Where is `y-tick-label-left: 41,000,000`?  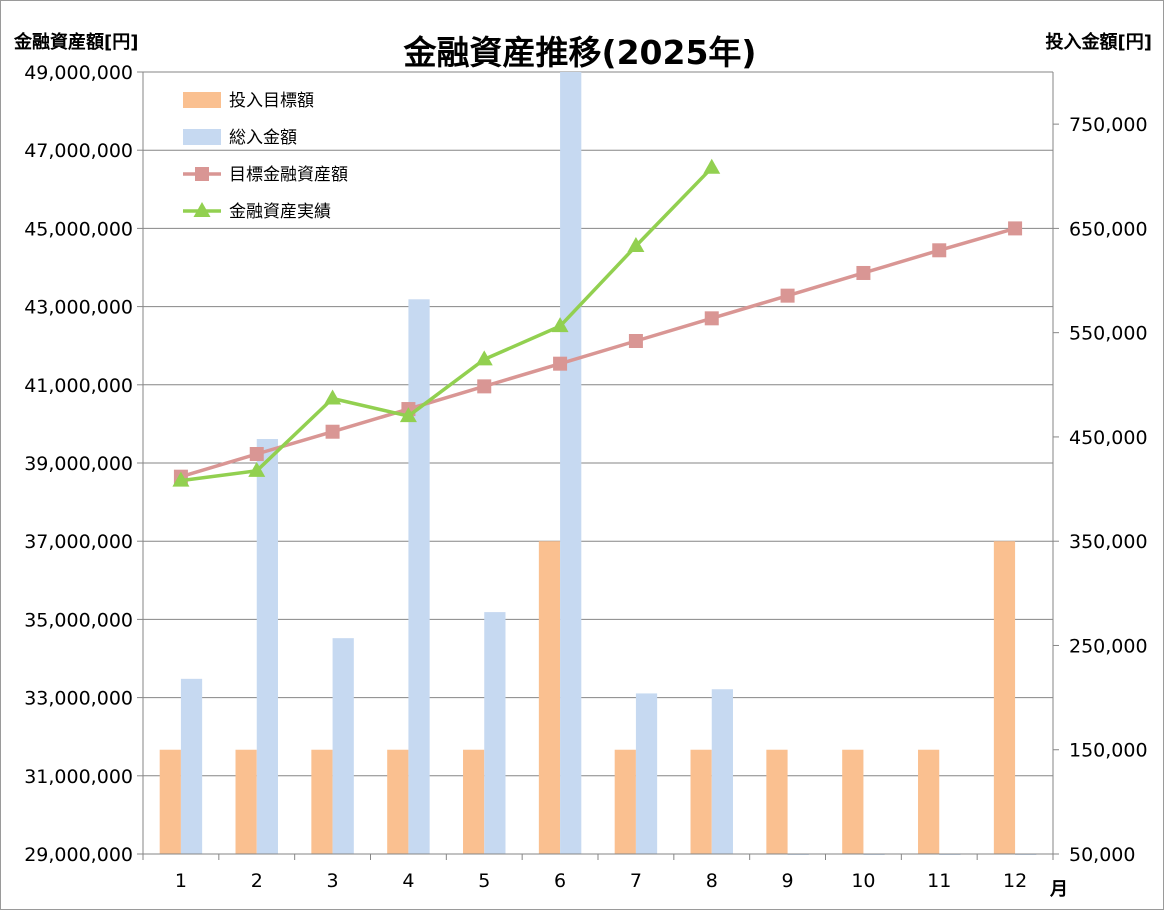
y-tick-label-left: 41,000,000 is located at coordinates (78, 386).